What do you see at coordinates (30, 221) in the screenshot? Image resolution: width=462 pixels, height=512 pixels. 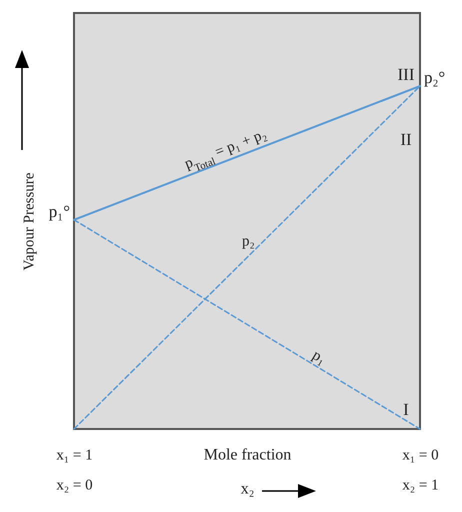 I see `y-axis-title: Vapour Pressure` at bounding box center [30, 221].